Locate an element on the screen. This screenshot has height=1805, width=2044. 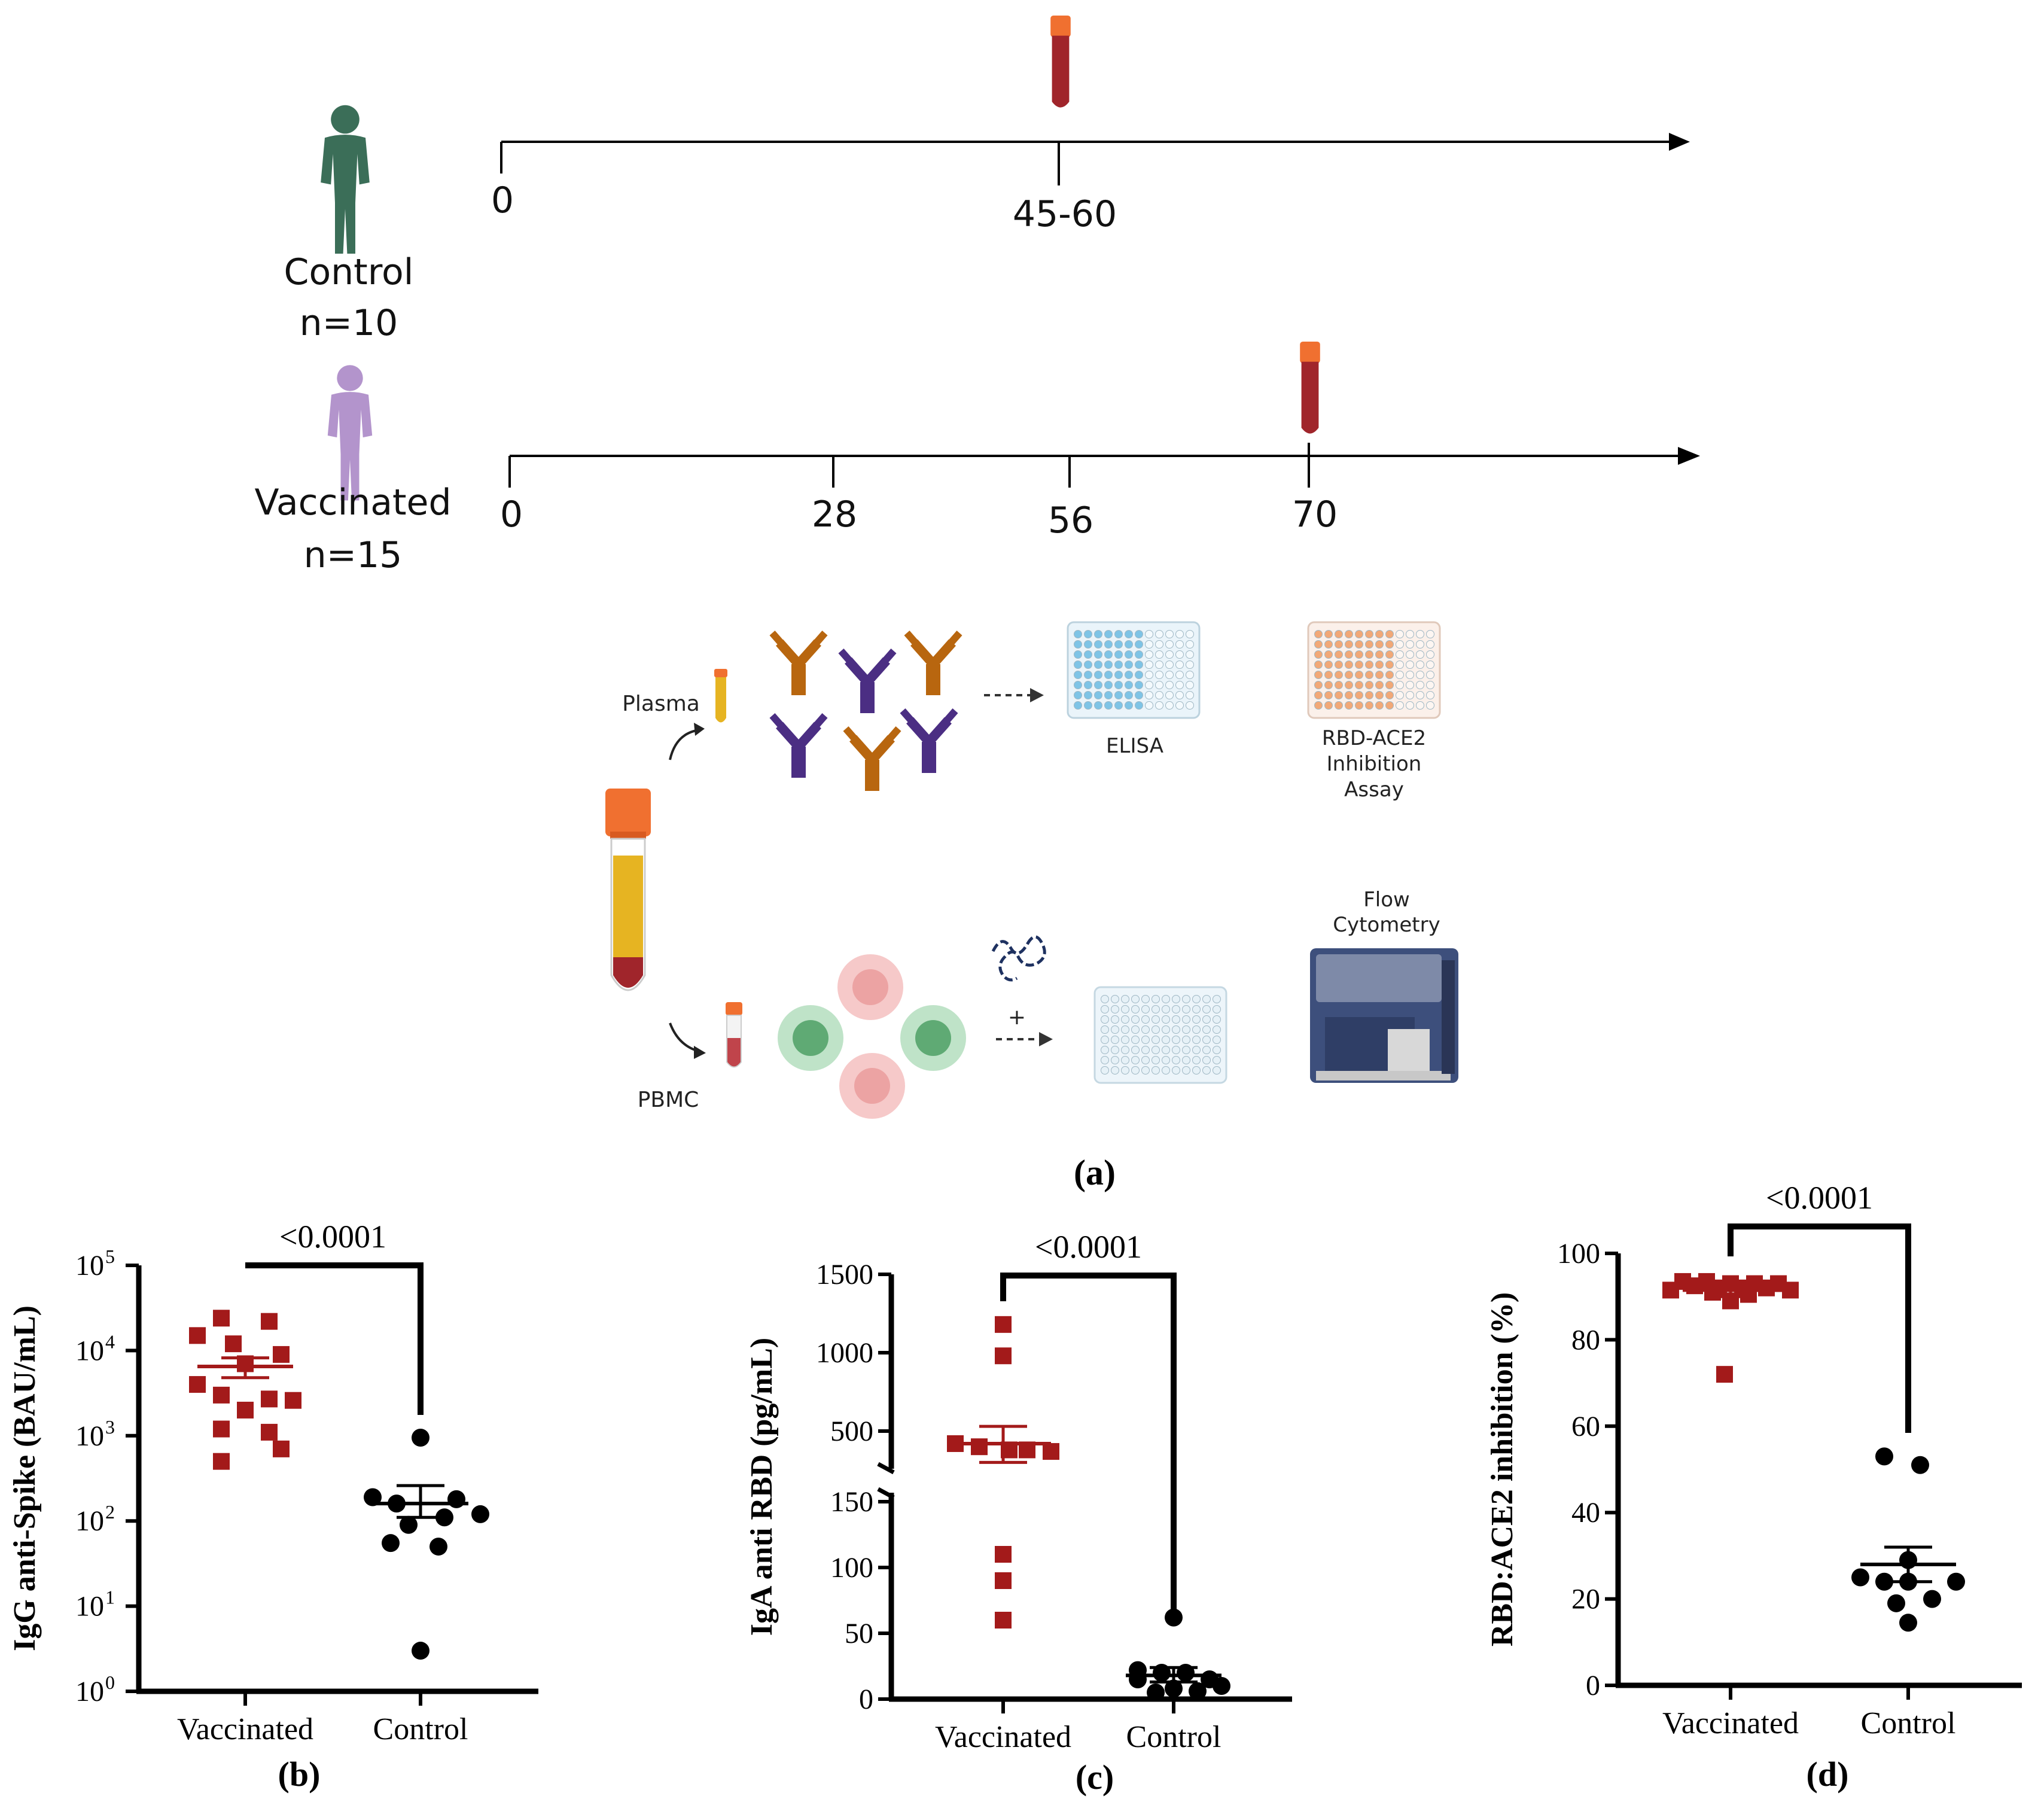
vaccinated-timeline-arrowhead is located at coordinates (1689, 456).